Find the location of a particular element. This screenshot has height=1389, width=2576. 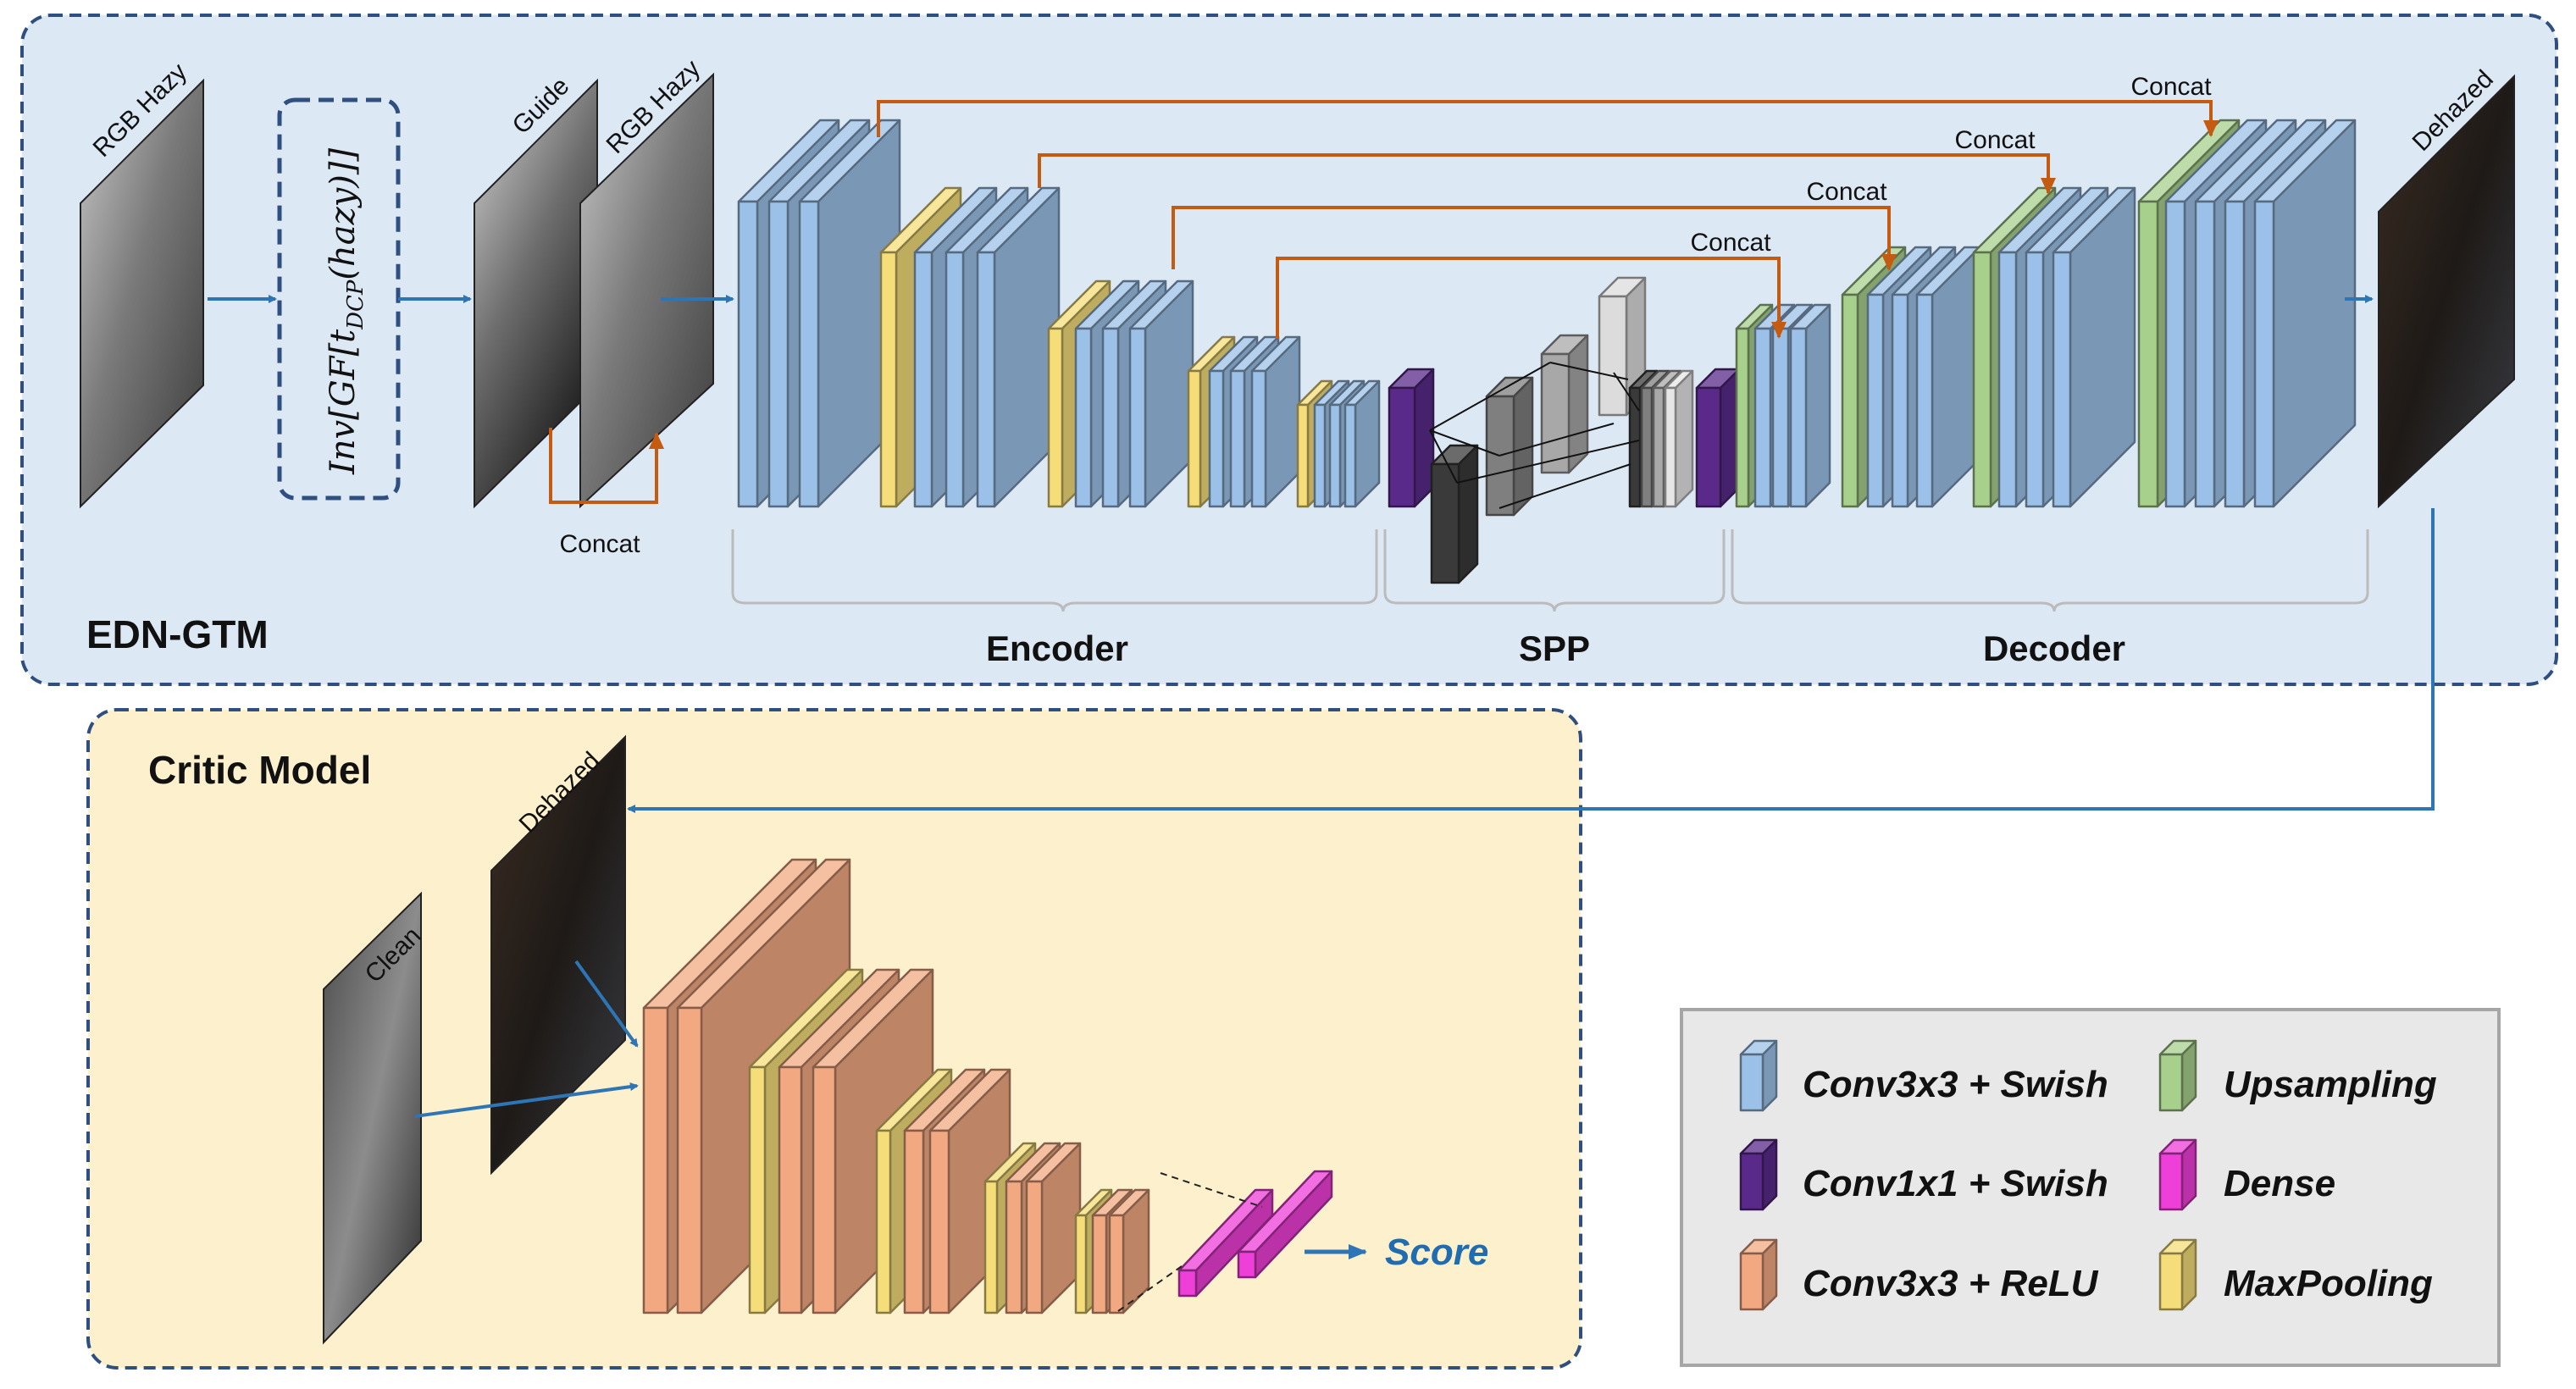

spp-connectors is located at coordinates (1534, 435).